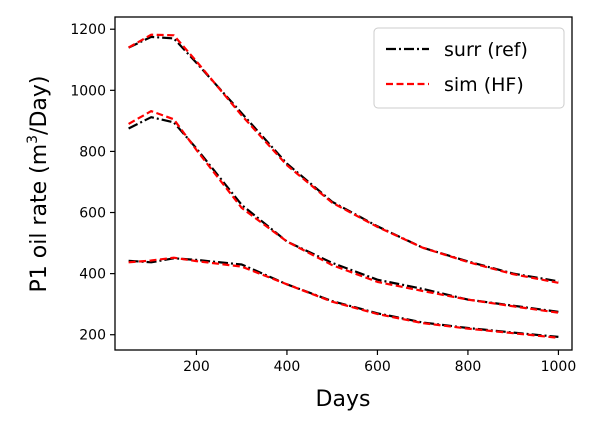 This screenshot has width=598, height=431. I want to click on y-axis-title-tail: /Day), so click(39, 105).